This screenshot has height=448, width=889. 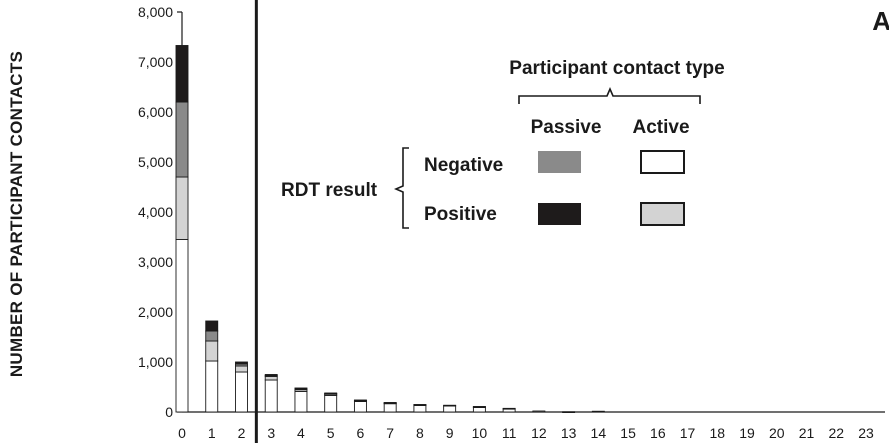 What do you see at coordinates (777, 433) in the screenshot?
I see `x-tick-label: 20` at bounding box center [777, 433].